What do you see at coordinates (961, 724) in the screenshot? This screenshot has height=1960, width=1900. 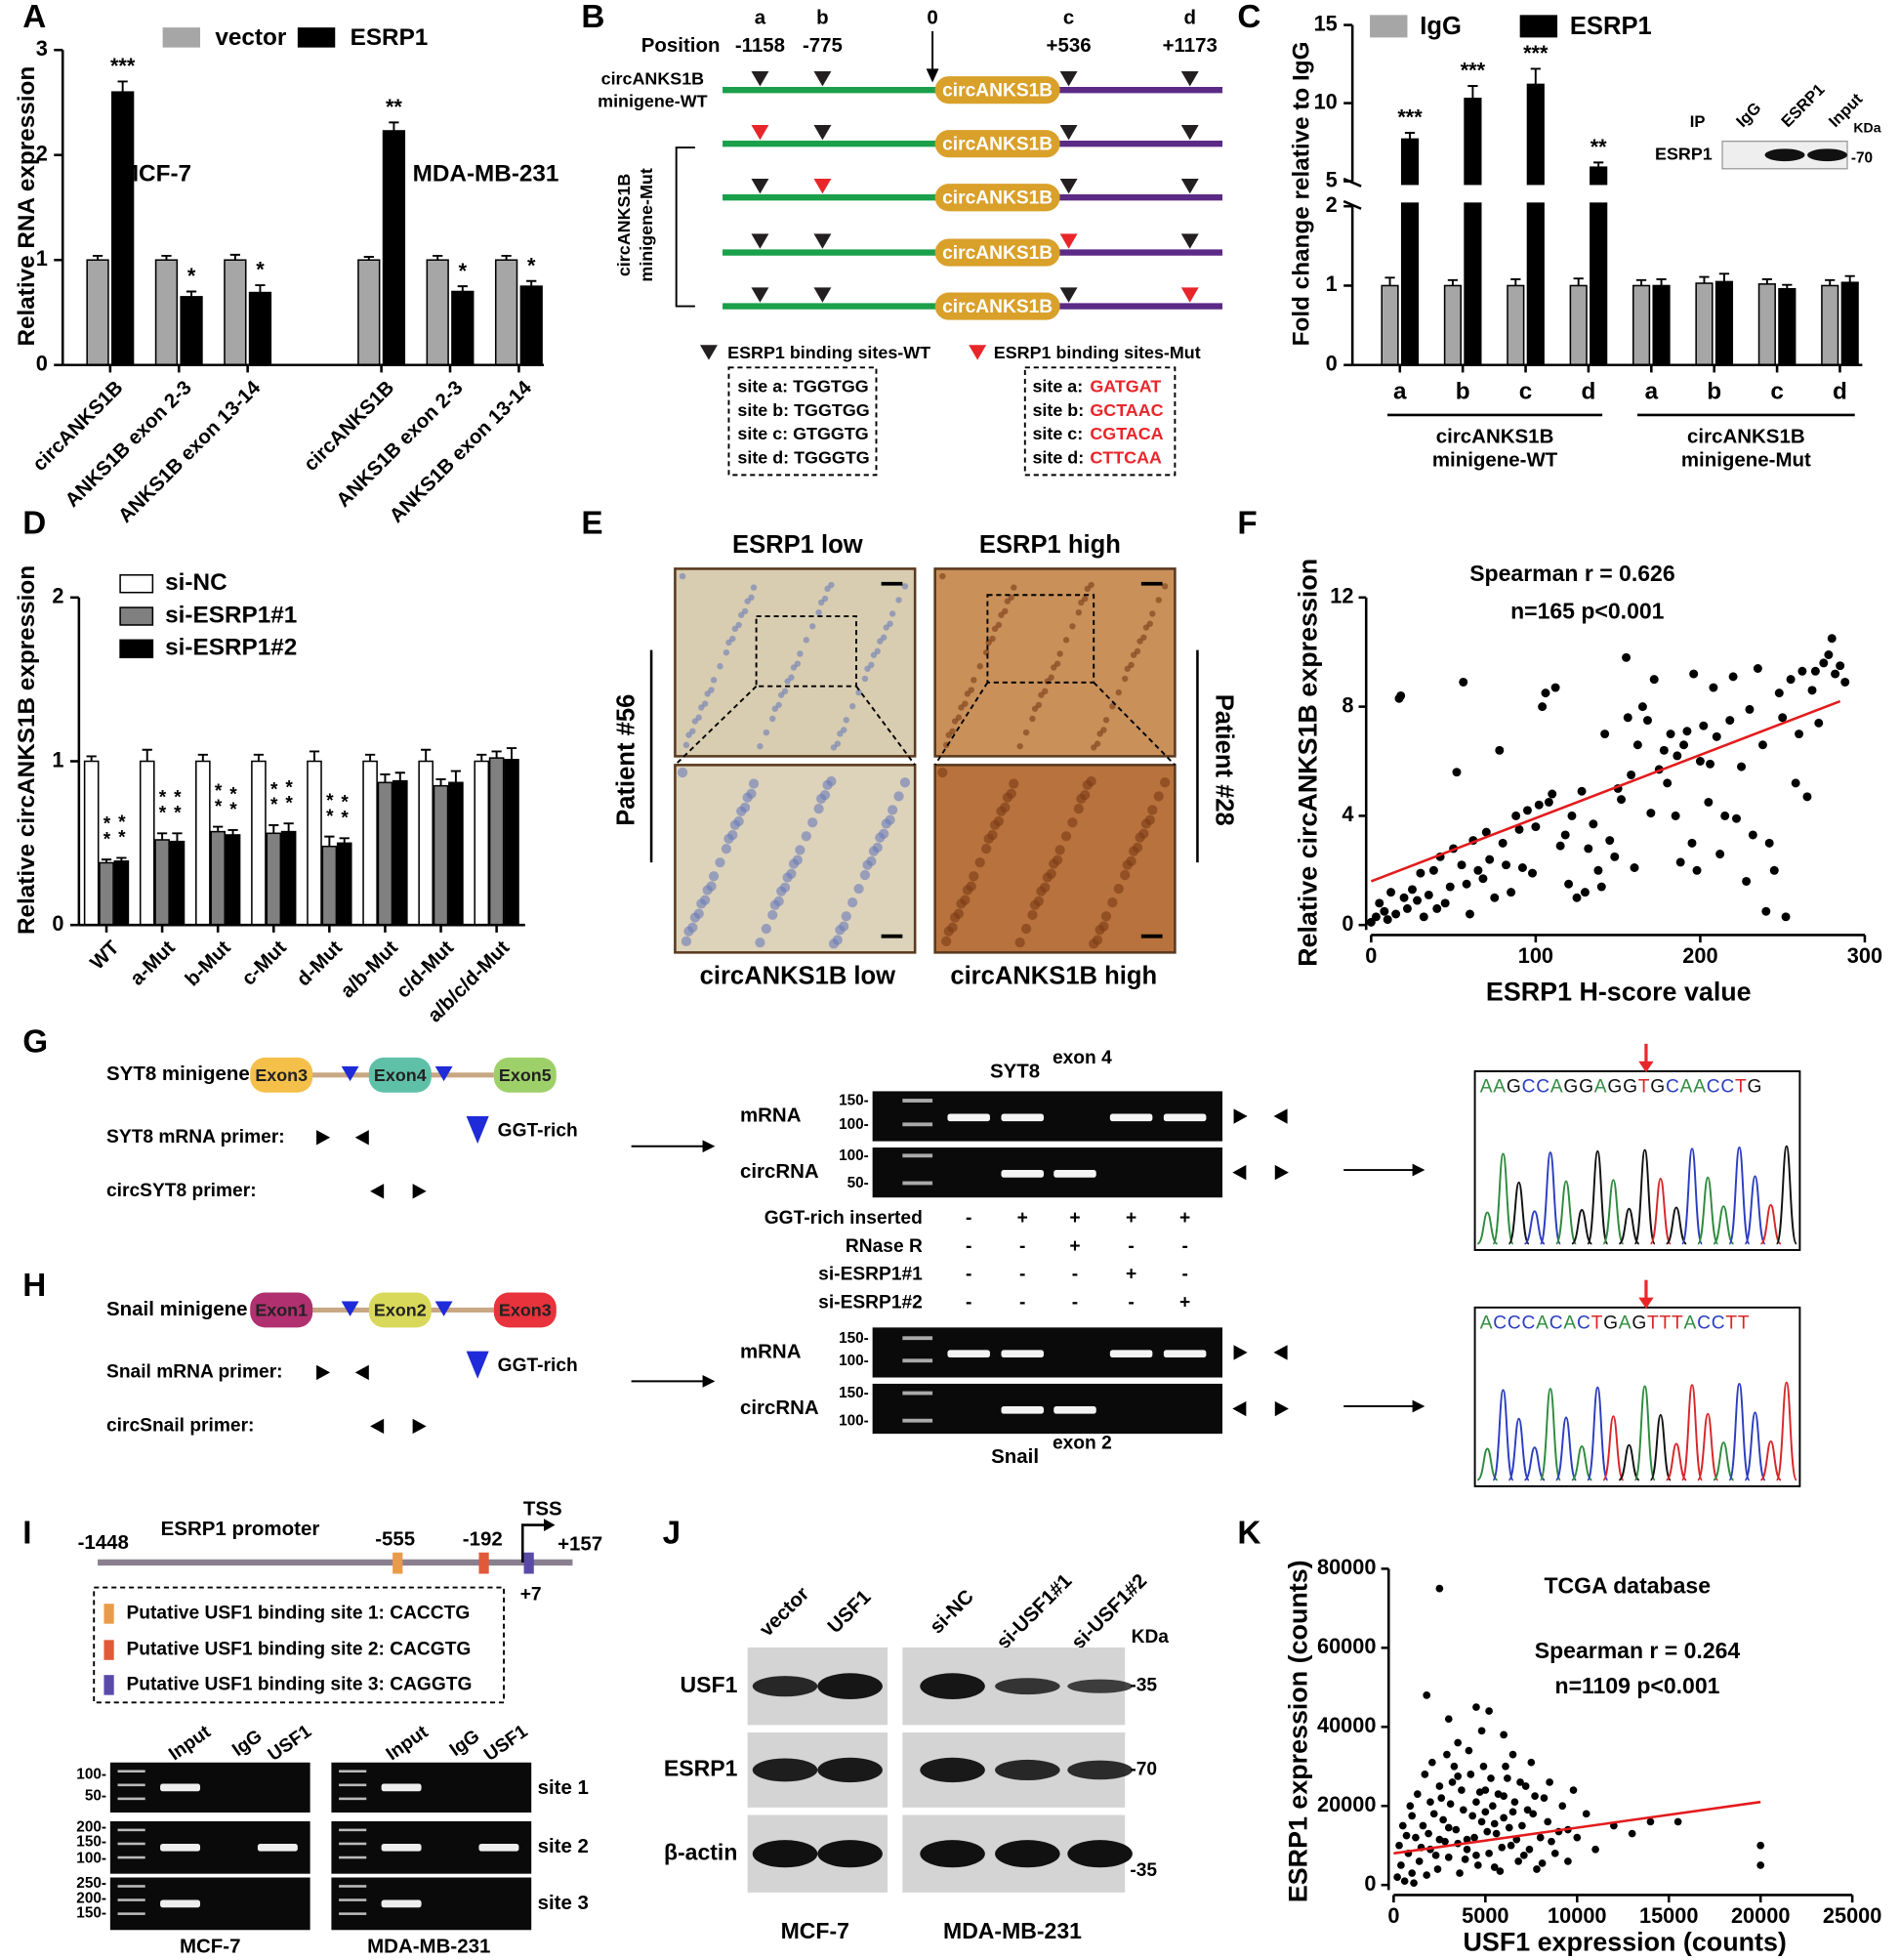 I see `zoom-line` at bounding box center [961, 724].